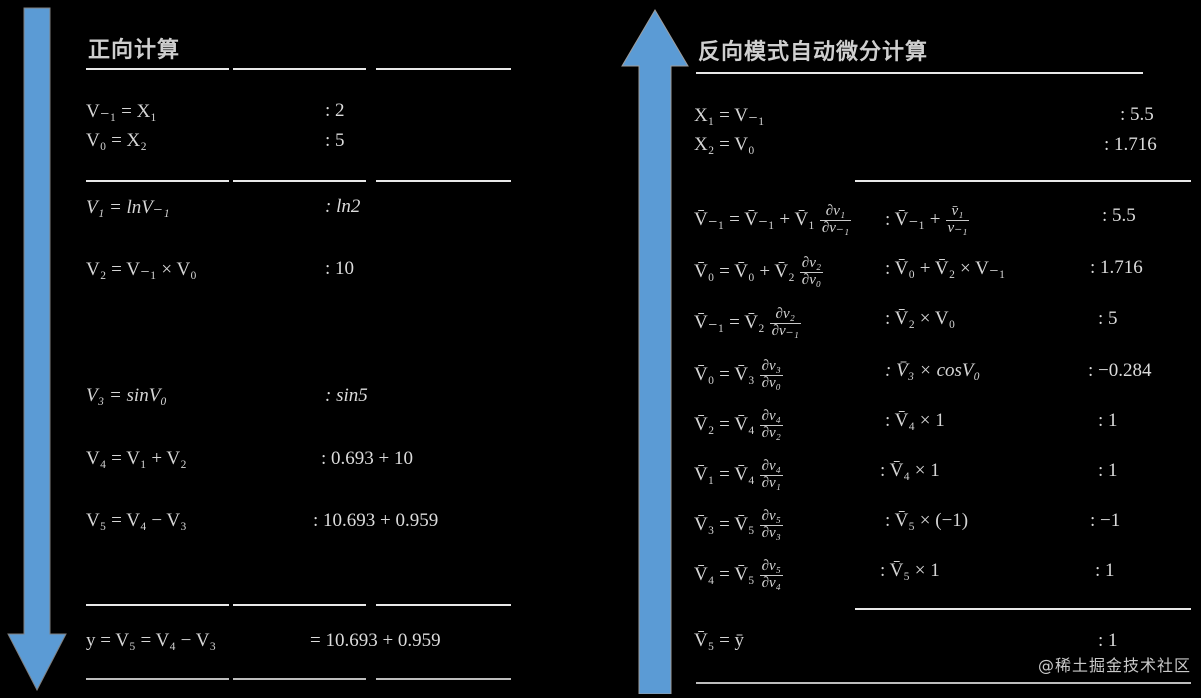 Image resolution: width=1201 pixels, height=698 pixels. What do you see at coordinates (811, 272) in the screenshot?
I see `partial-derivative-fraction: ∂v₂ ∂v₀` at bounding box center [811, 272].